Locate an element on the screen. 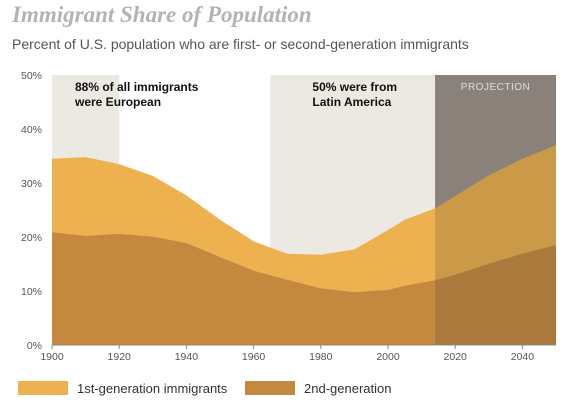 Image resolution: width=570 pixels, height=415 pixels. chart-title: Immigrant Share of Population is located at coordinates (162, 14).